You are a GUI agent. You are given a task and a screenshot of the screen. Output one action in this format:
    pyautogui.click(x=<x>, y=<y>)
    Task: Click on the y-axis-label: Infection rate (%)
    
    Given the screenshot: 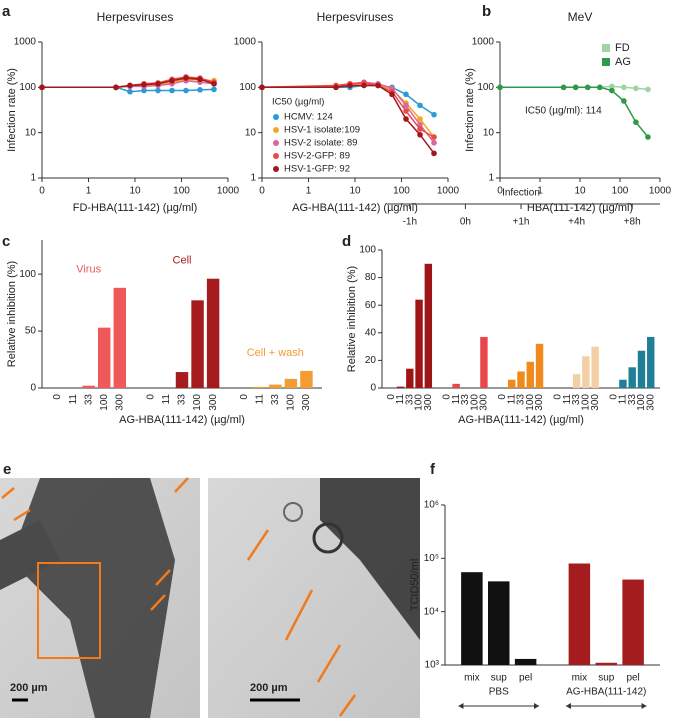 What is the action you would take?
    pyautogui.click(x=12, y=110)
    